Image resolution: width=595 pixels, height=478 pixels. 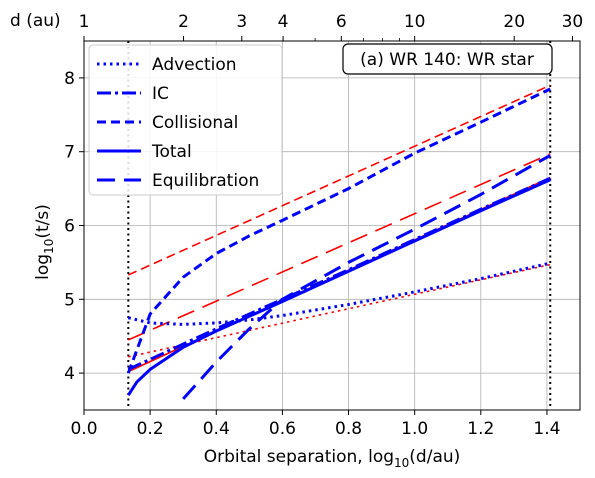 I want to click on top-tick-label: 20, so click(x=514, y=22).